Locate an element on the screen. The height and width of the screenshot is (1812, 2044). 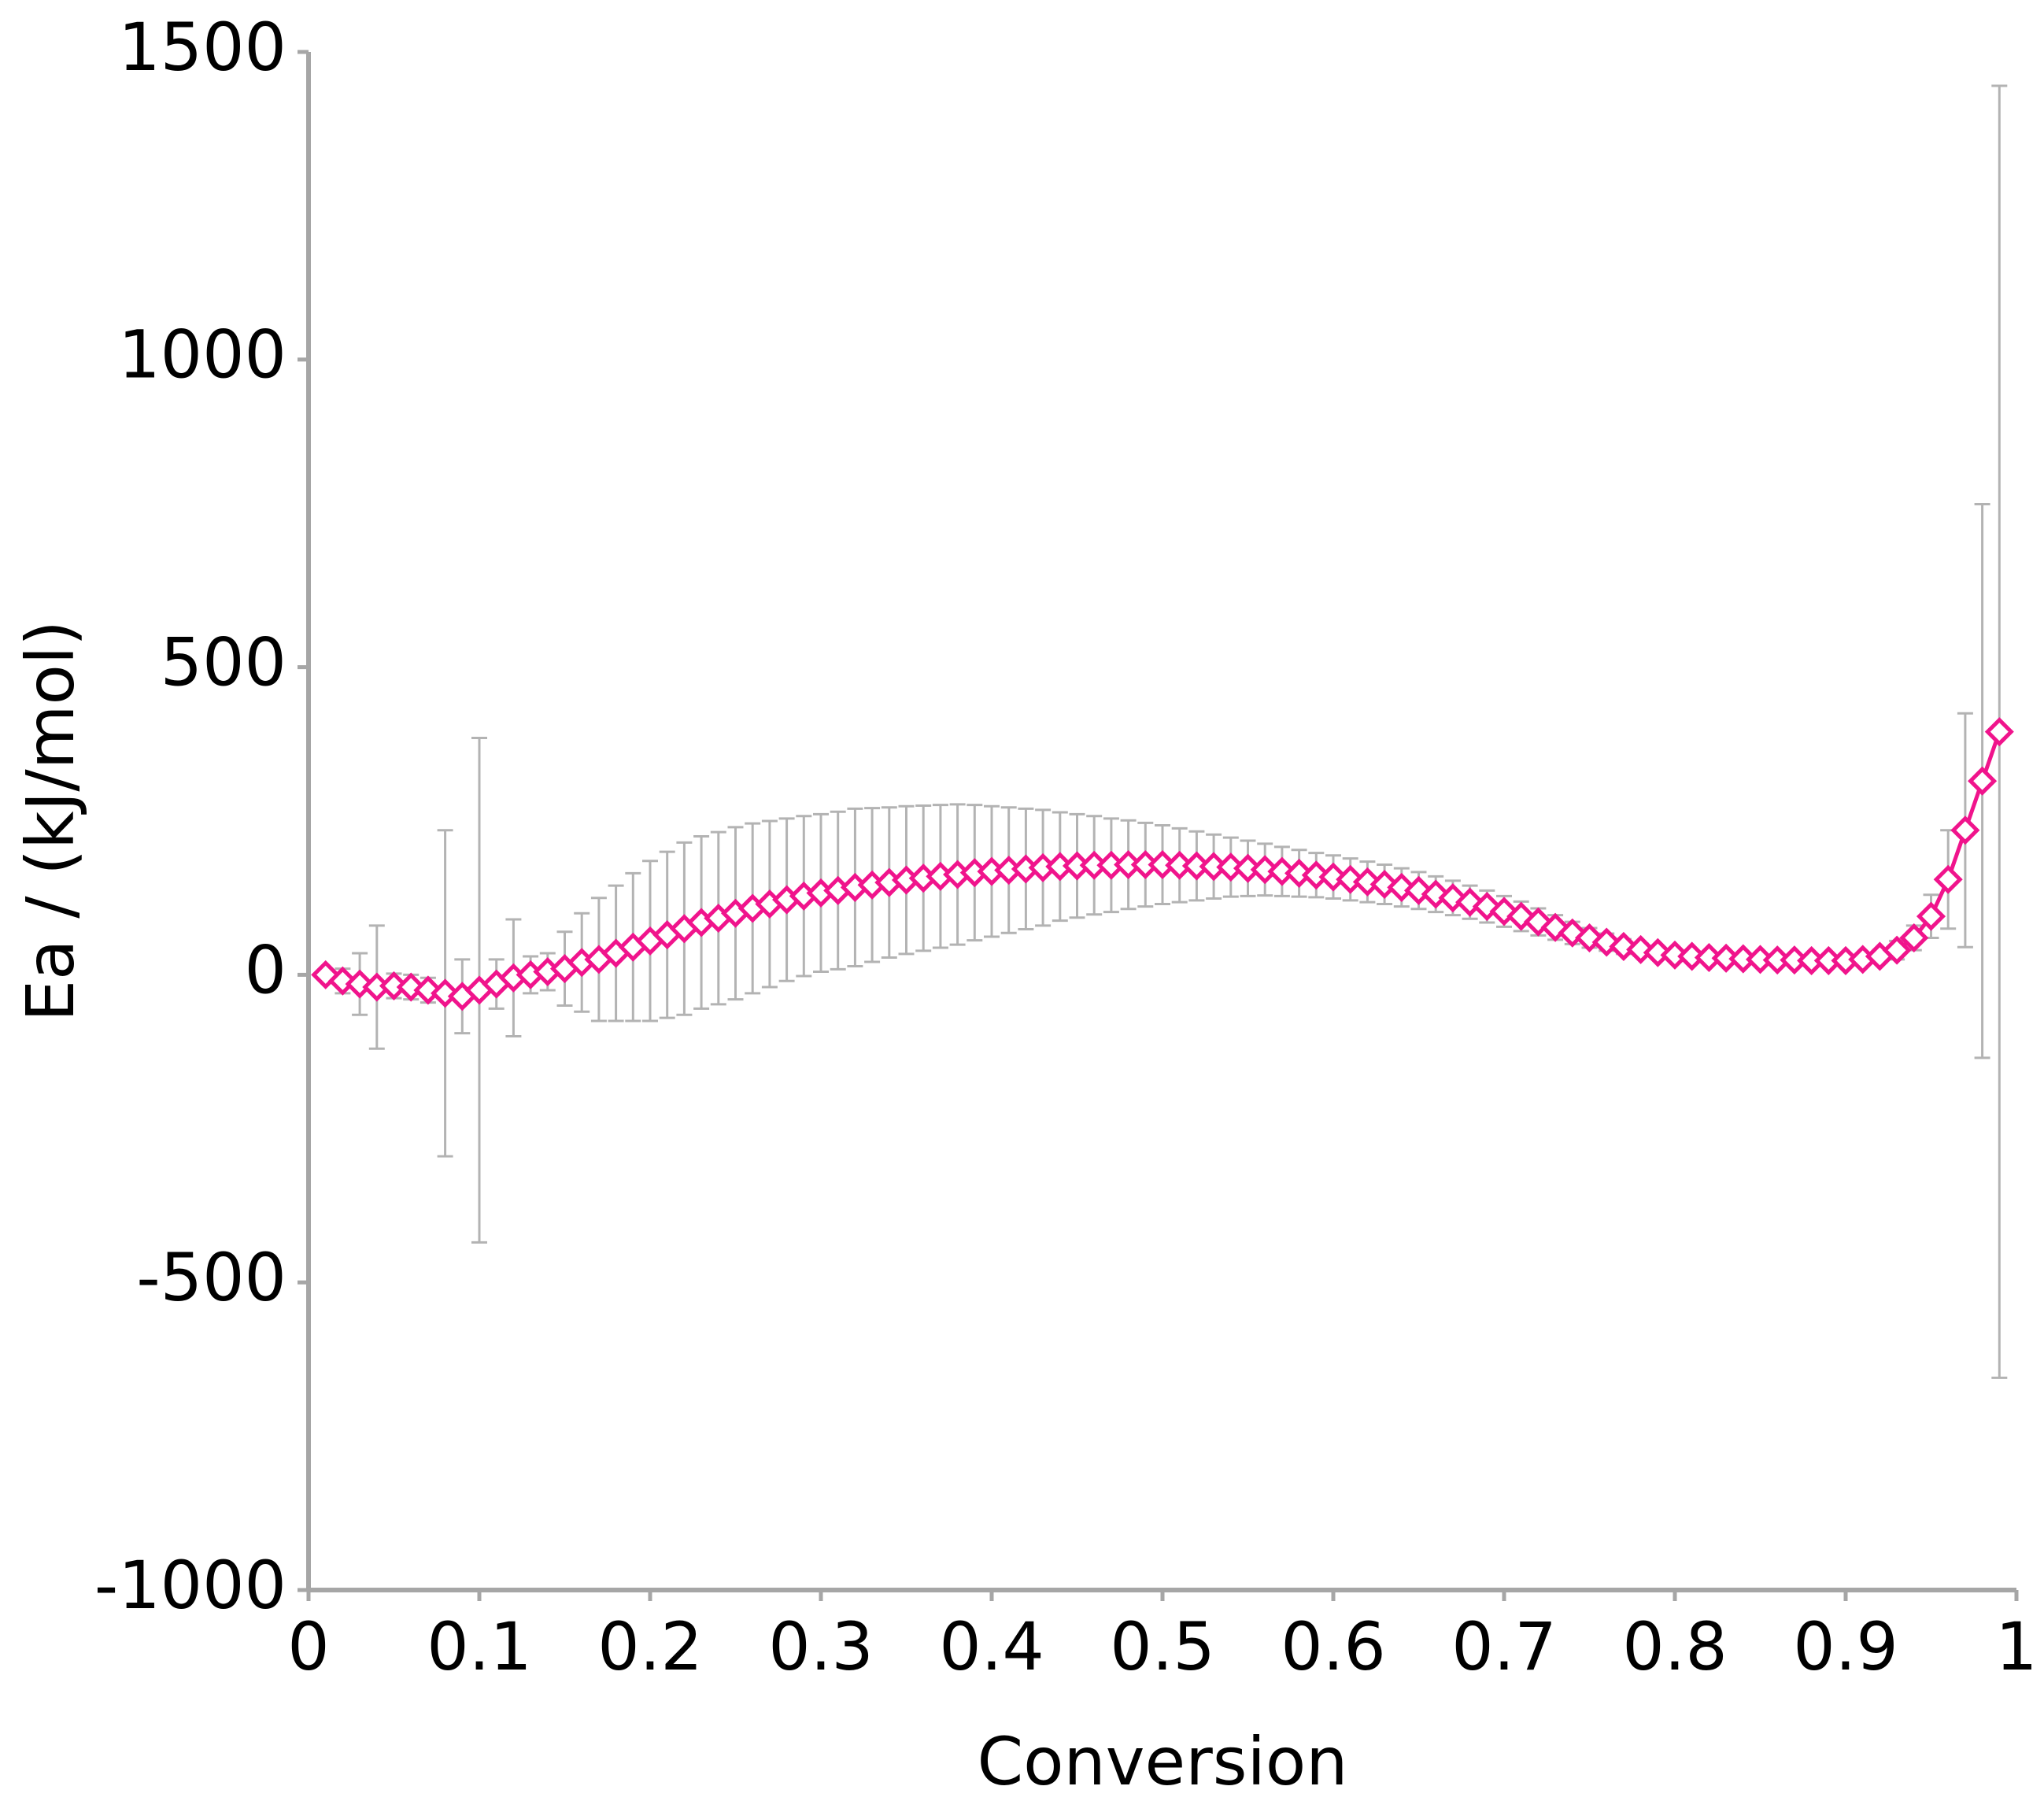
x-tick-label: 1 is located at coordinates (2016, 1646).